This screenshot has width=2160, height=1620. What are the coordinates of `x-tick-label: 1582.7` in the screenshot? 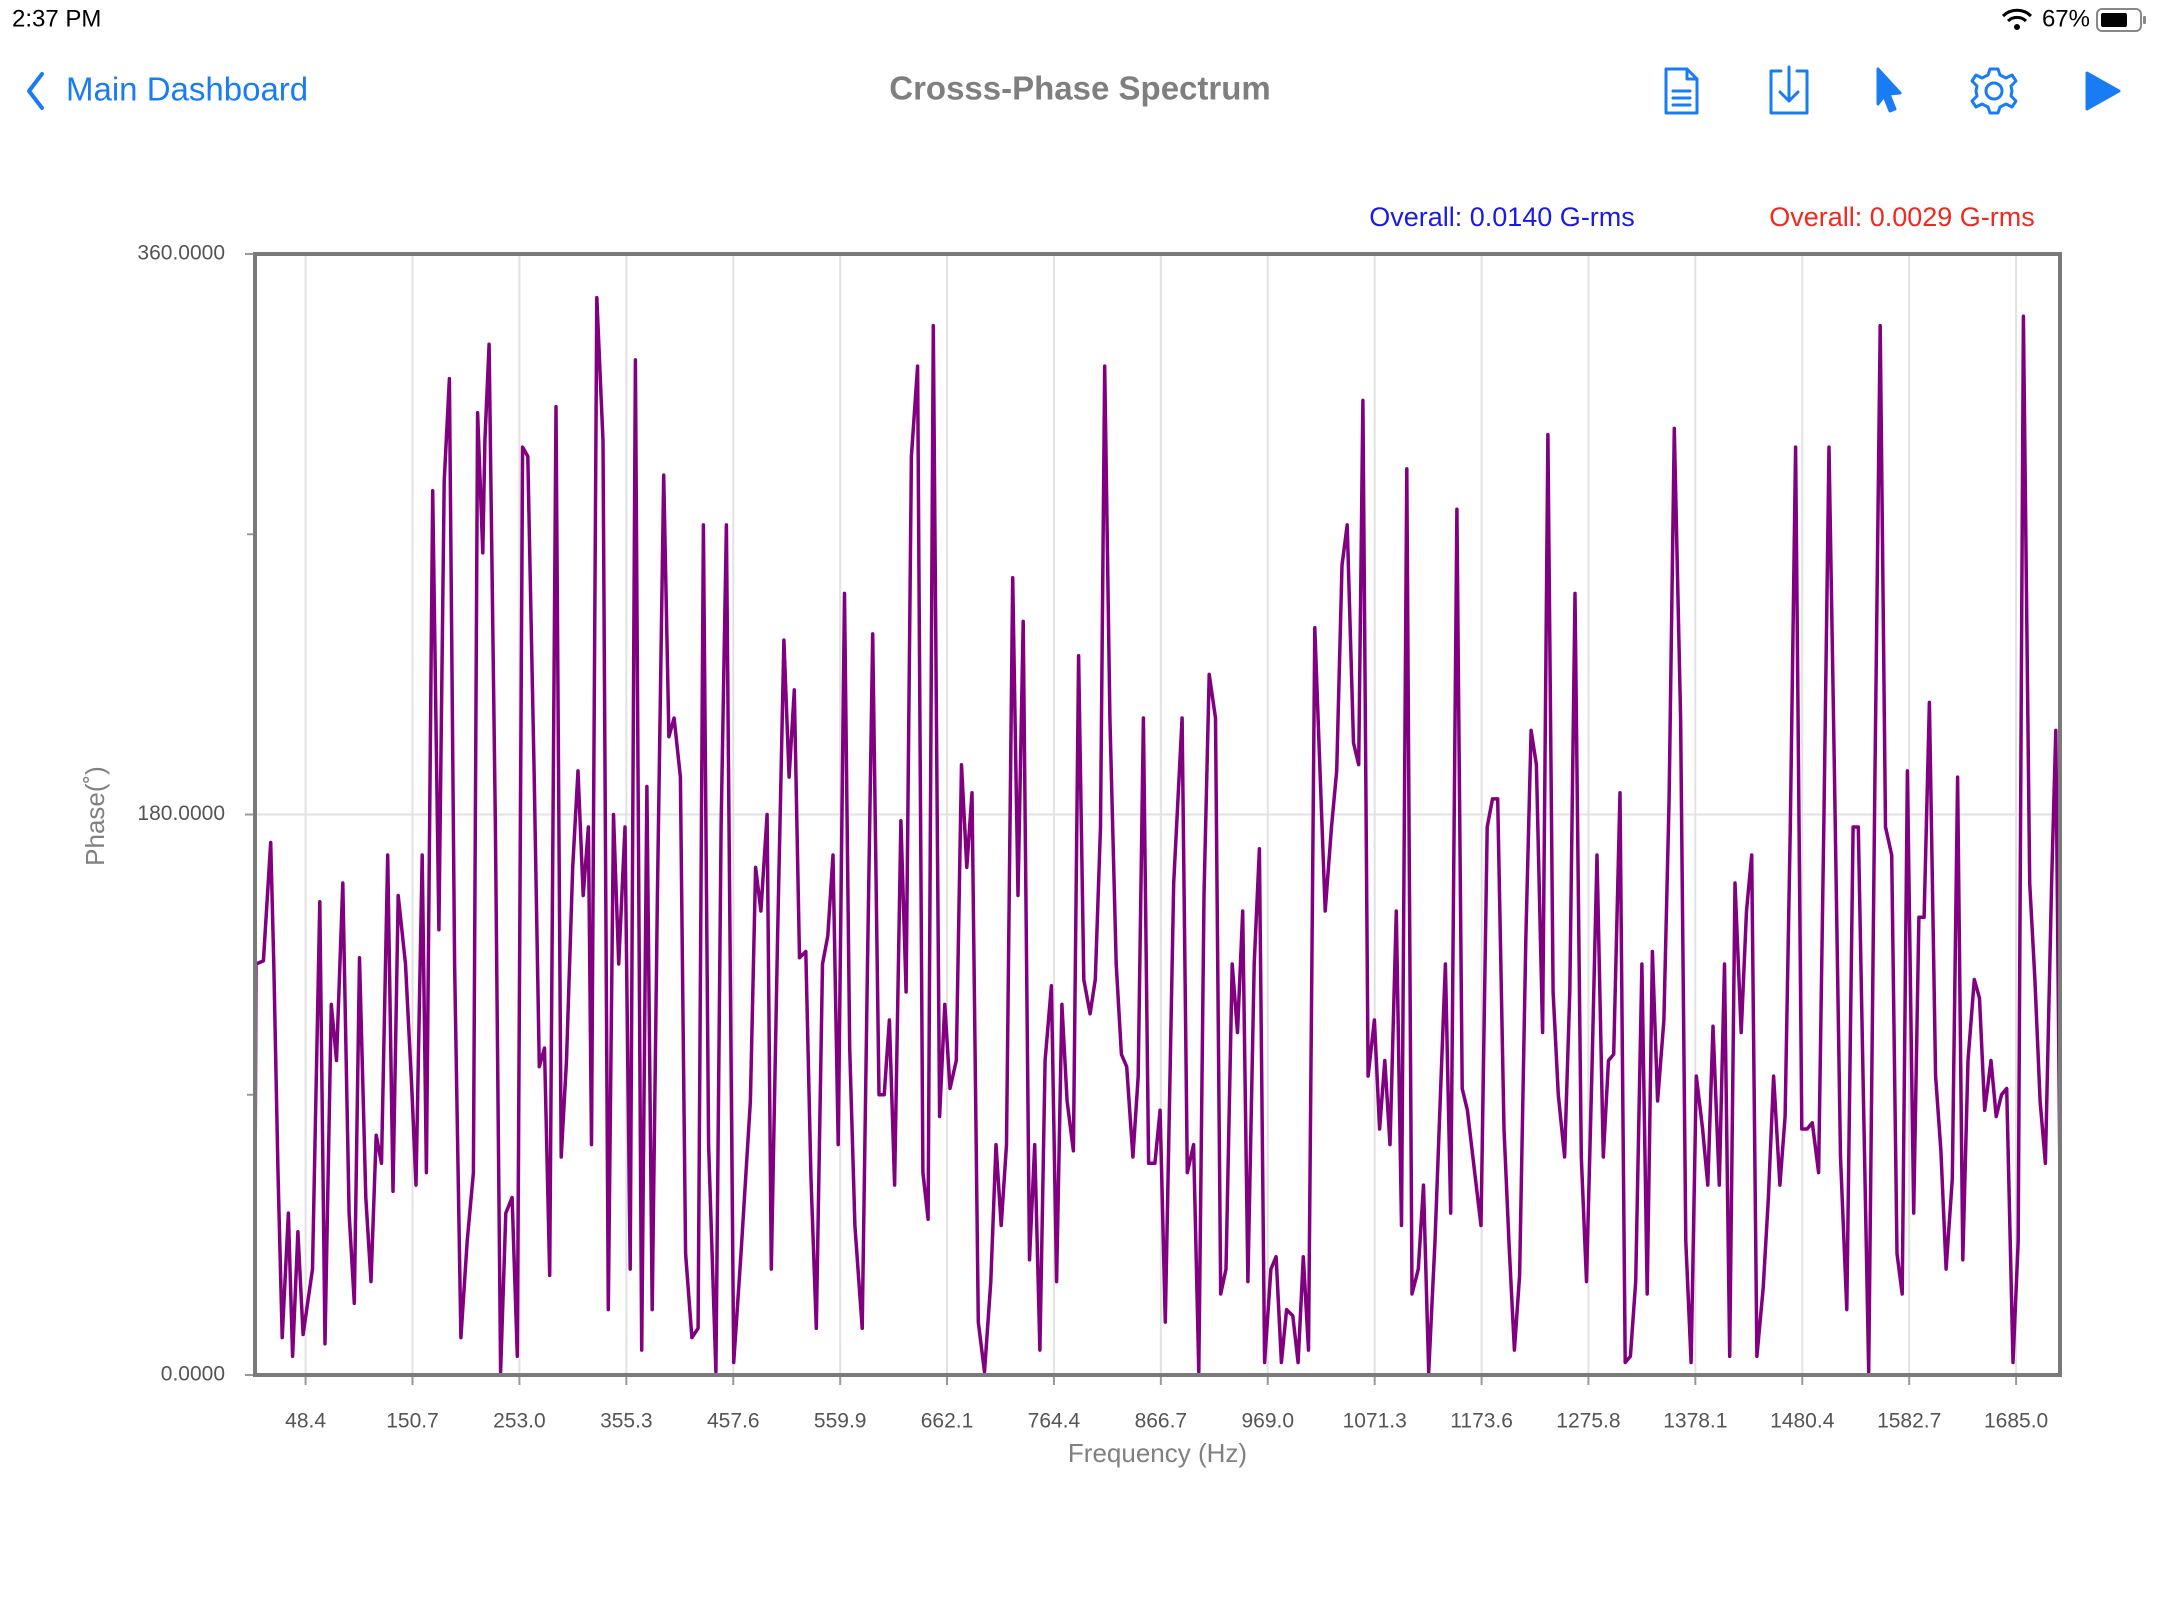 It's located at (1909, 1421).